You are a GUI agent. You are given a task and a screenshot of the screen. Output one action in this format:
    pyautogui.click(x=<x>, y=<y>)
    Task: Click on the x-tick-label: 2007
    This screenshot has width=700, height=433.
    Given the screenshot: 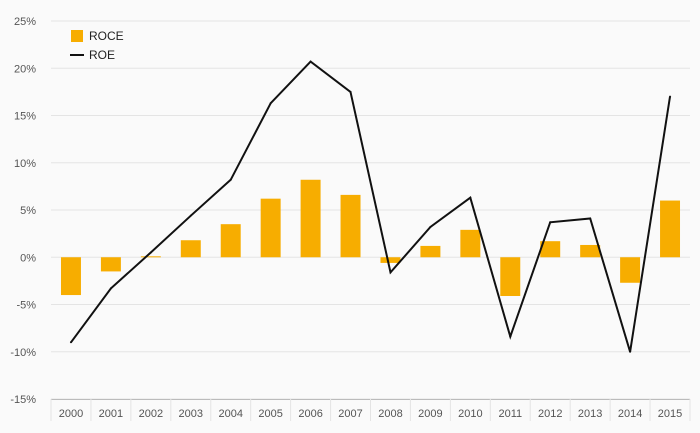 What is the action you would take?
    pyautogui.click(x=350, y=414)
    